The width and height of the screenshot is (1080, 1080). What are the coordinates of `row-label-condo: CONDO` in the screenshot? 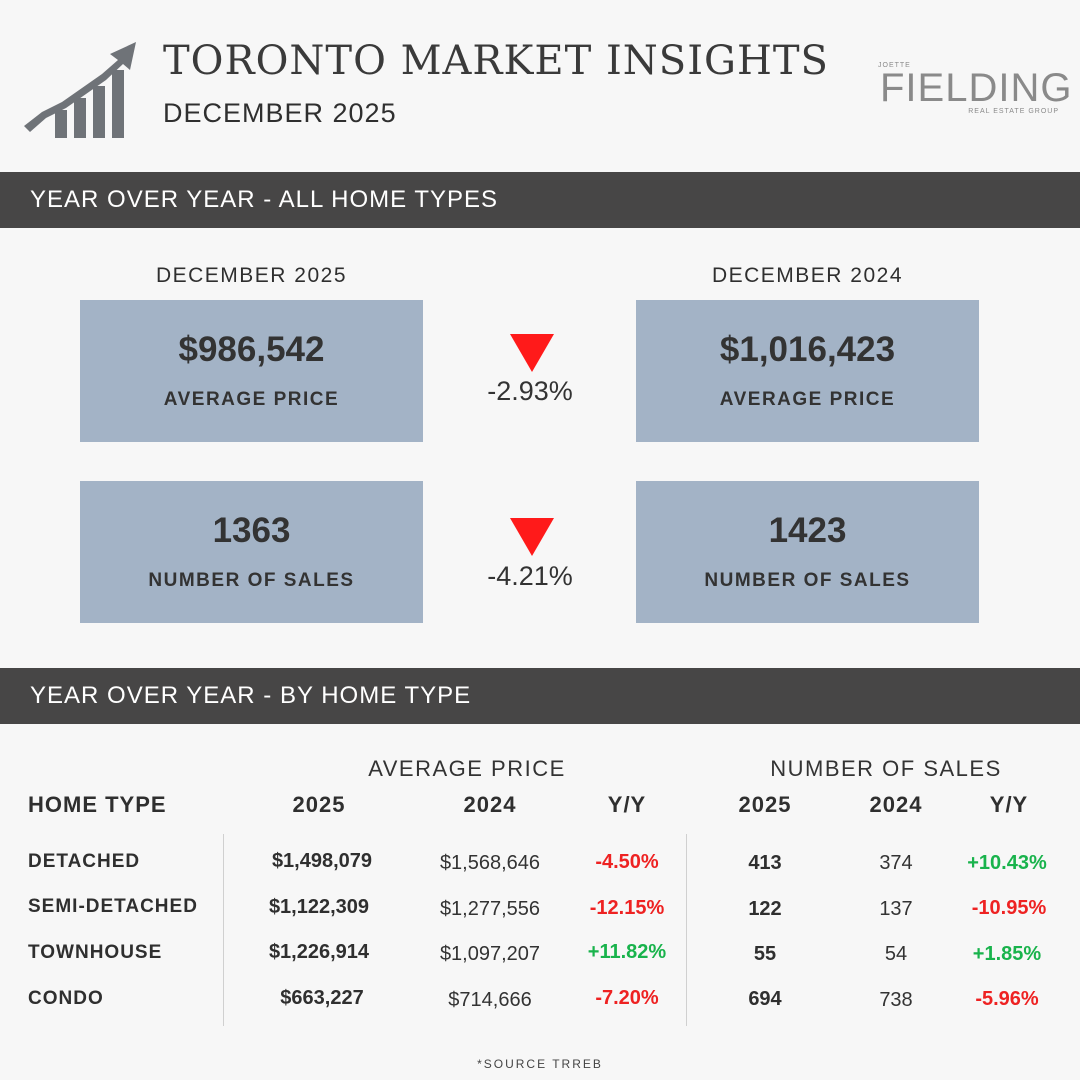 It's located at (66, 998).